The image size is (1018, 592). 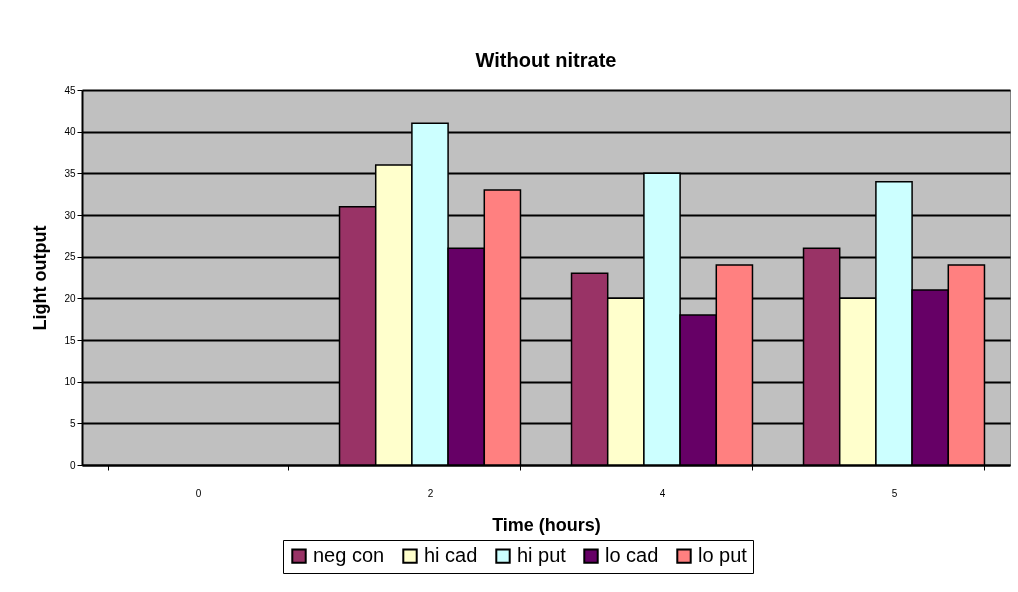 I want to click on x-tick-label: 5, so click(x=894, y=493).